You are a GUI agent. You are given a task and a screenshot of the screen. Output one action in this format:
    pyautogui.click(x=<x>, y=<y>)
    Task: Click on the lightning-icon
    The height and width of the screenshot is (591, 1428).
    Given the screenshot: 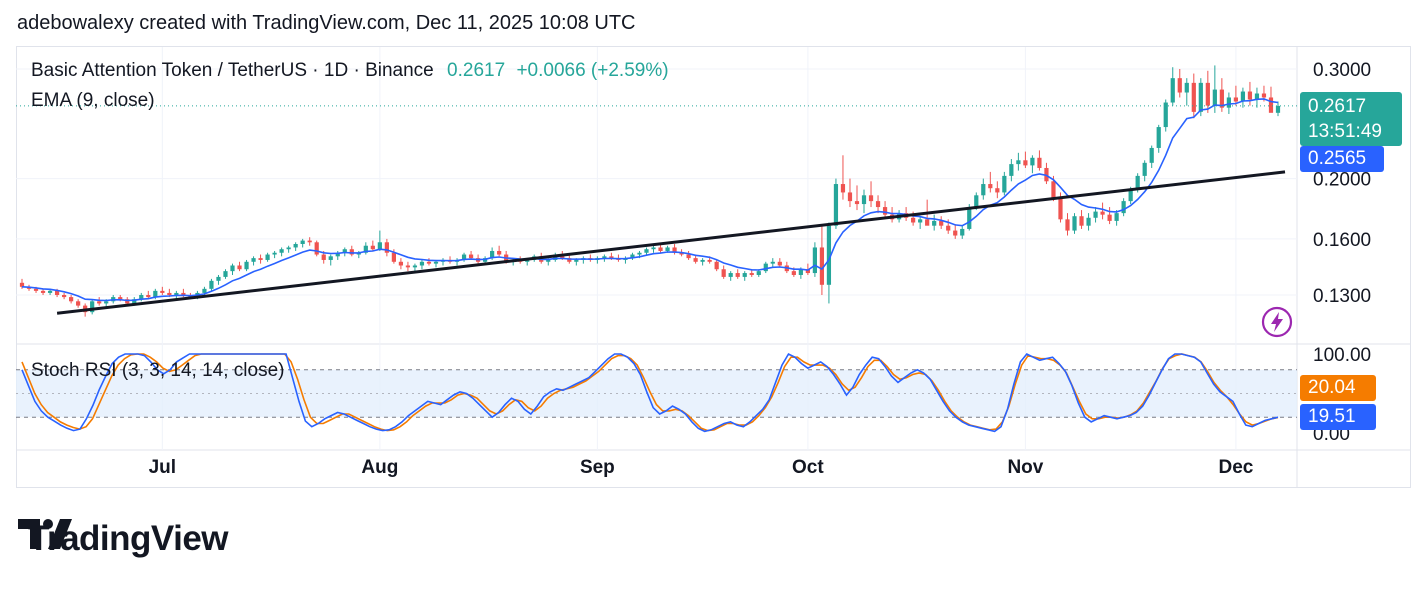 What is the action you would take?
    pyautogui.click(x=1277, y=322)
    